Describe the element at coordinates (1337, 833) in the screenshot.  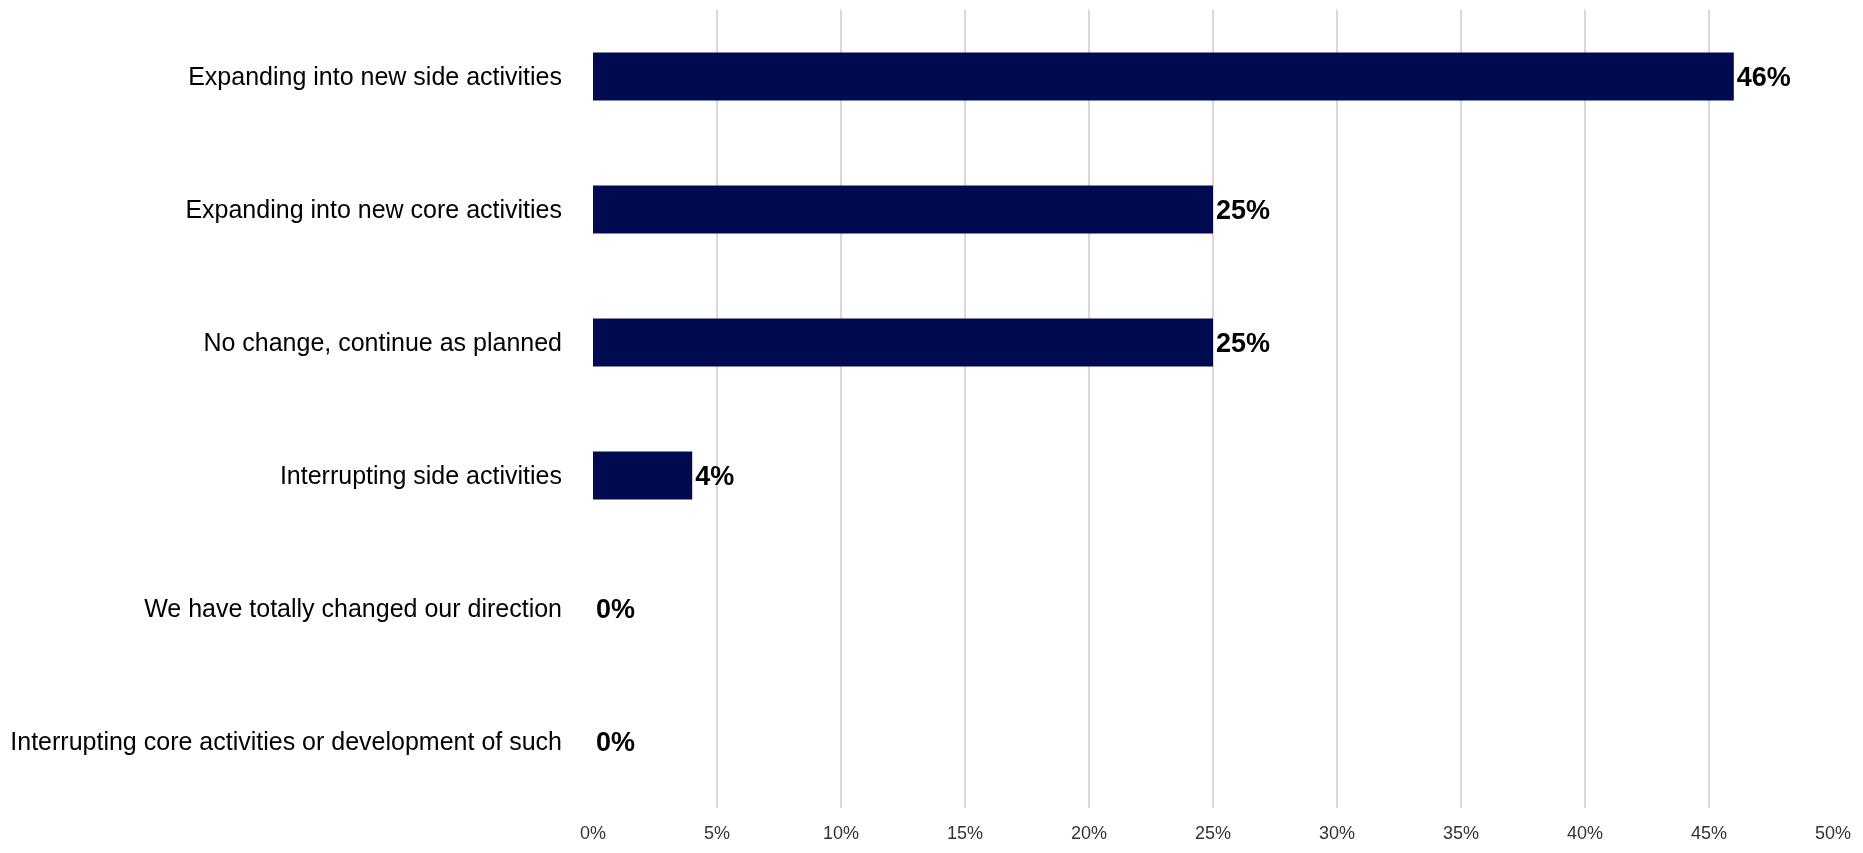
I see `x-tick-label: 30%` at that location.